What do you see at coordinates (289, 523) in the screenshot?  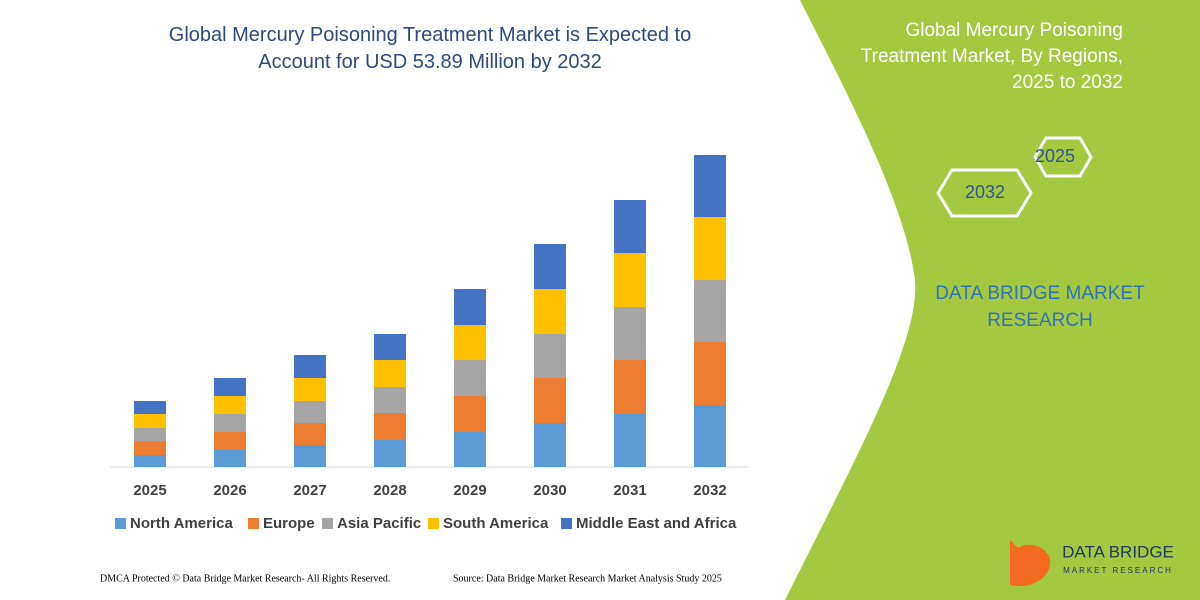 I see `legend-label: Europe` at bounding box center [289, 523].